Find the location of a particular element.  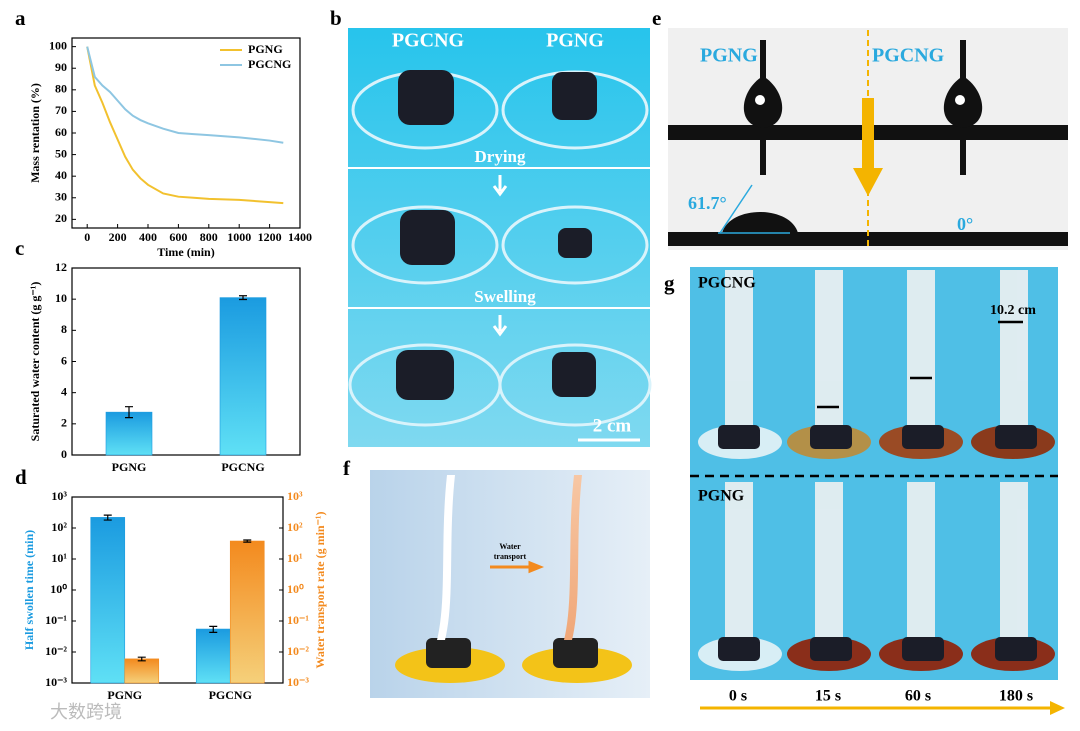

x-tick-label: 400 is located at coordinates (148, 237).